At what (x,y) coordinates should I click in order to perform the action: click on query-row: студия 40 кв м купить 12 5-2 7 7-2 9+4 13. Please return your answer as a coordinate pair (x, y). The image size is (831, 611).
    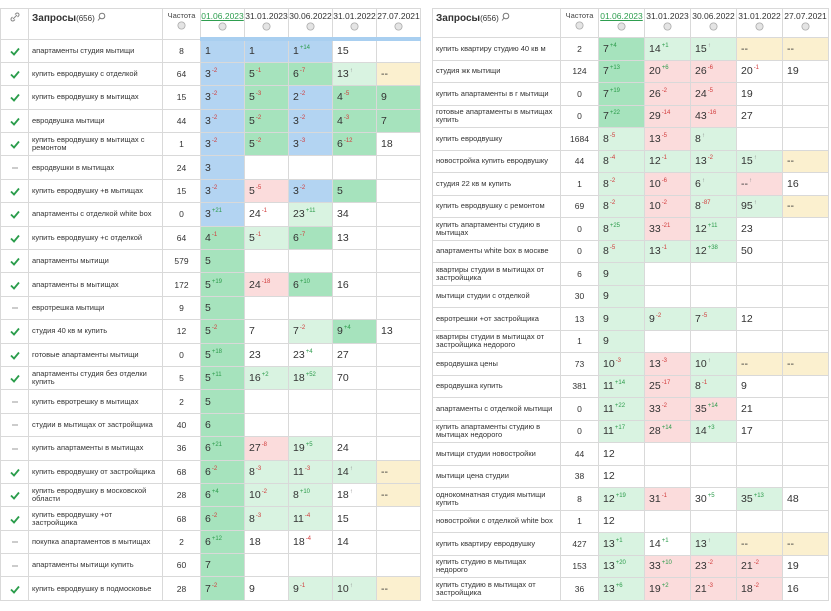
    Looking at the image, I should click on (210, 331).